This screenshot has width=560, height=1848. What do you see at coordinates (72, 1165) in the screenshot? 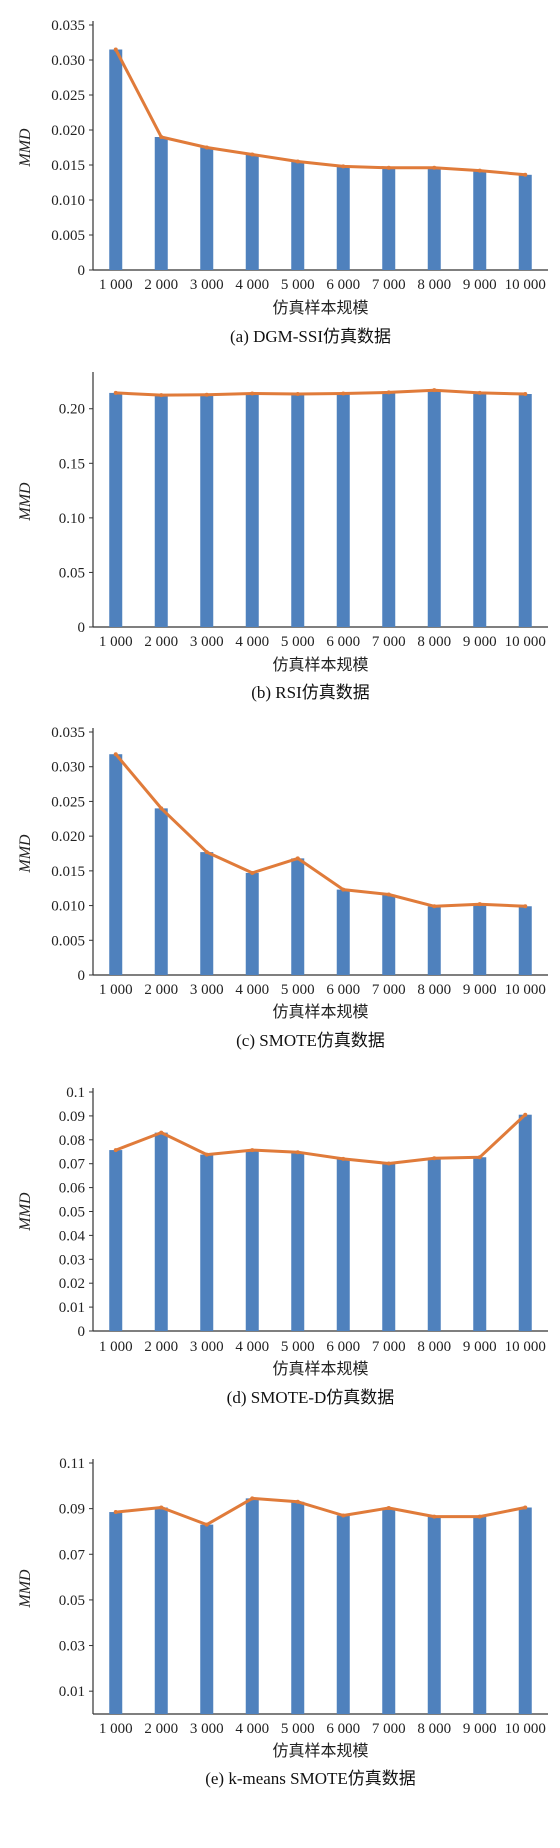
I see `y-tick-label: 0.07` at bounding box center [72, 1165].